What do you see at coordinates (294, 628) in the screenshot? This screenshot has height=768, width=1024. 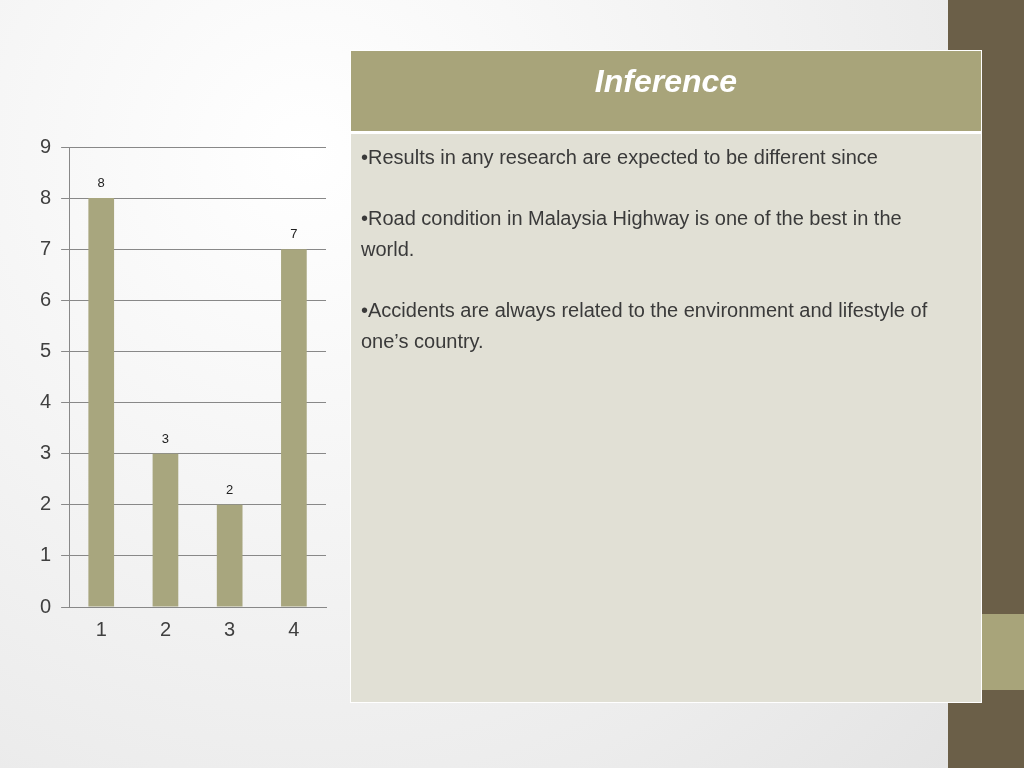 I see `x-tick-label: 4` at bounding box center [294, 628].